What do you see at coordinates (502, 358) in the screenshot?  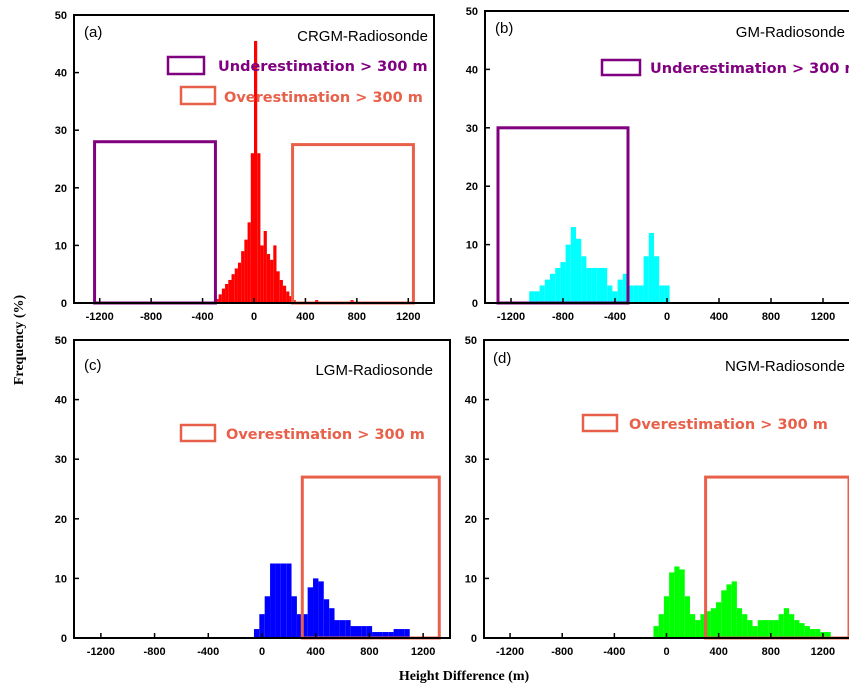 I see `panel-letter: (d)` at bounding box center [502, 358].